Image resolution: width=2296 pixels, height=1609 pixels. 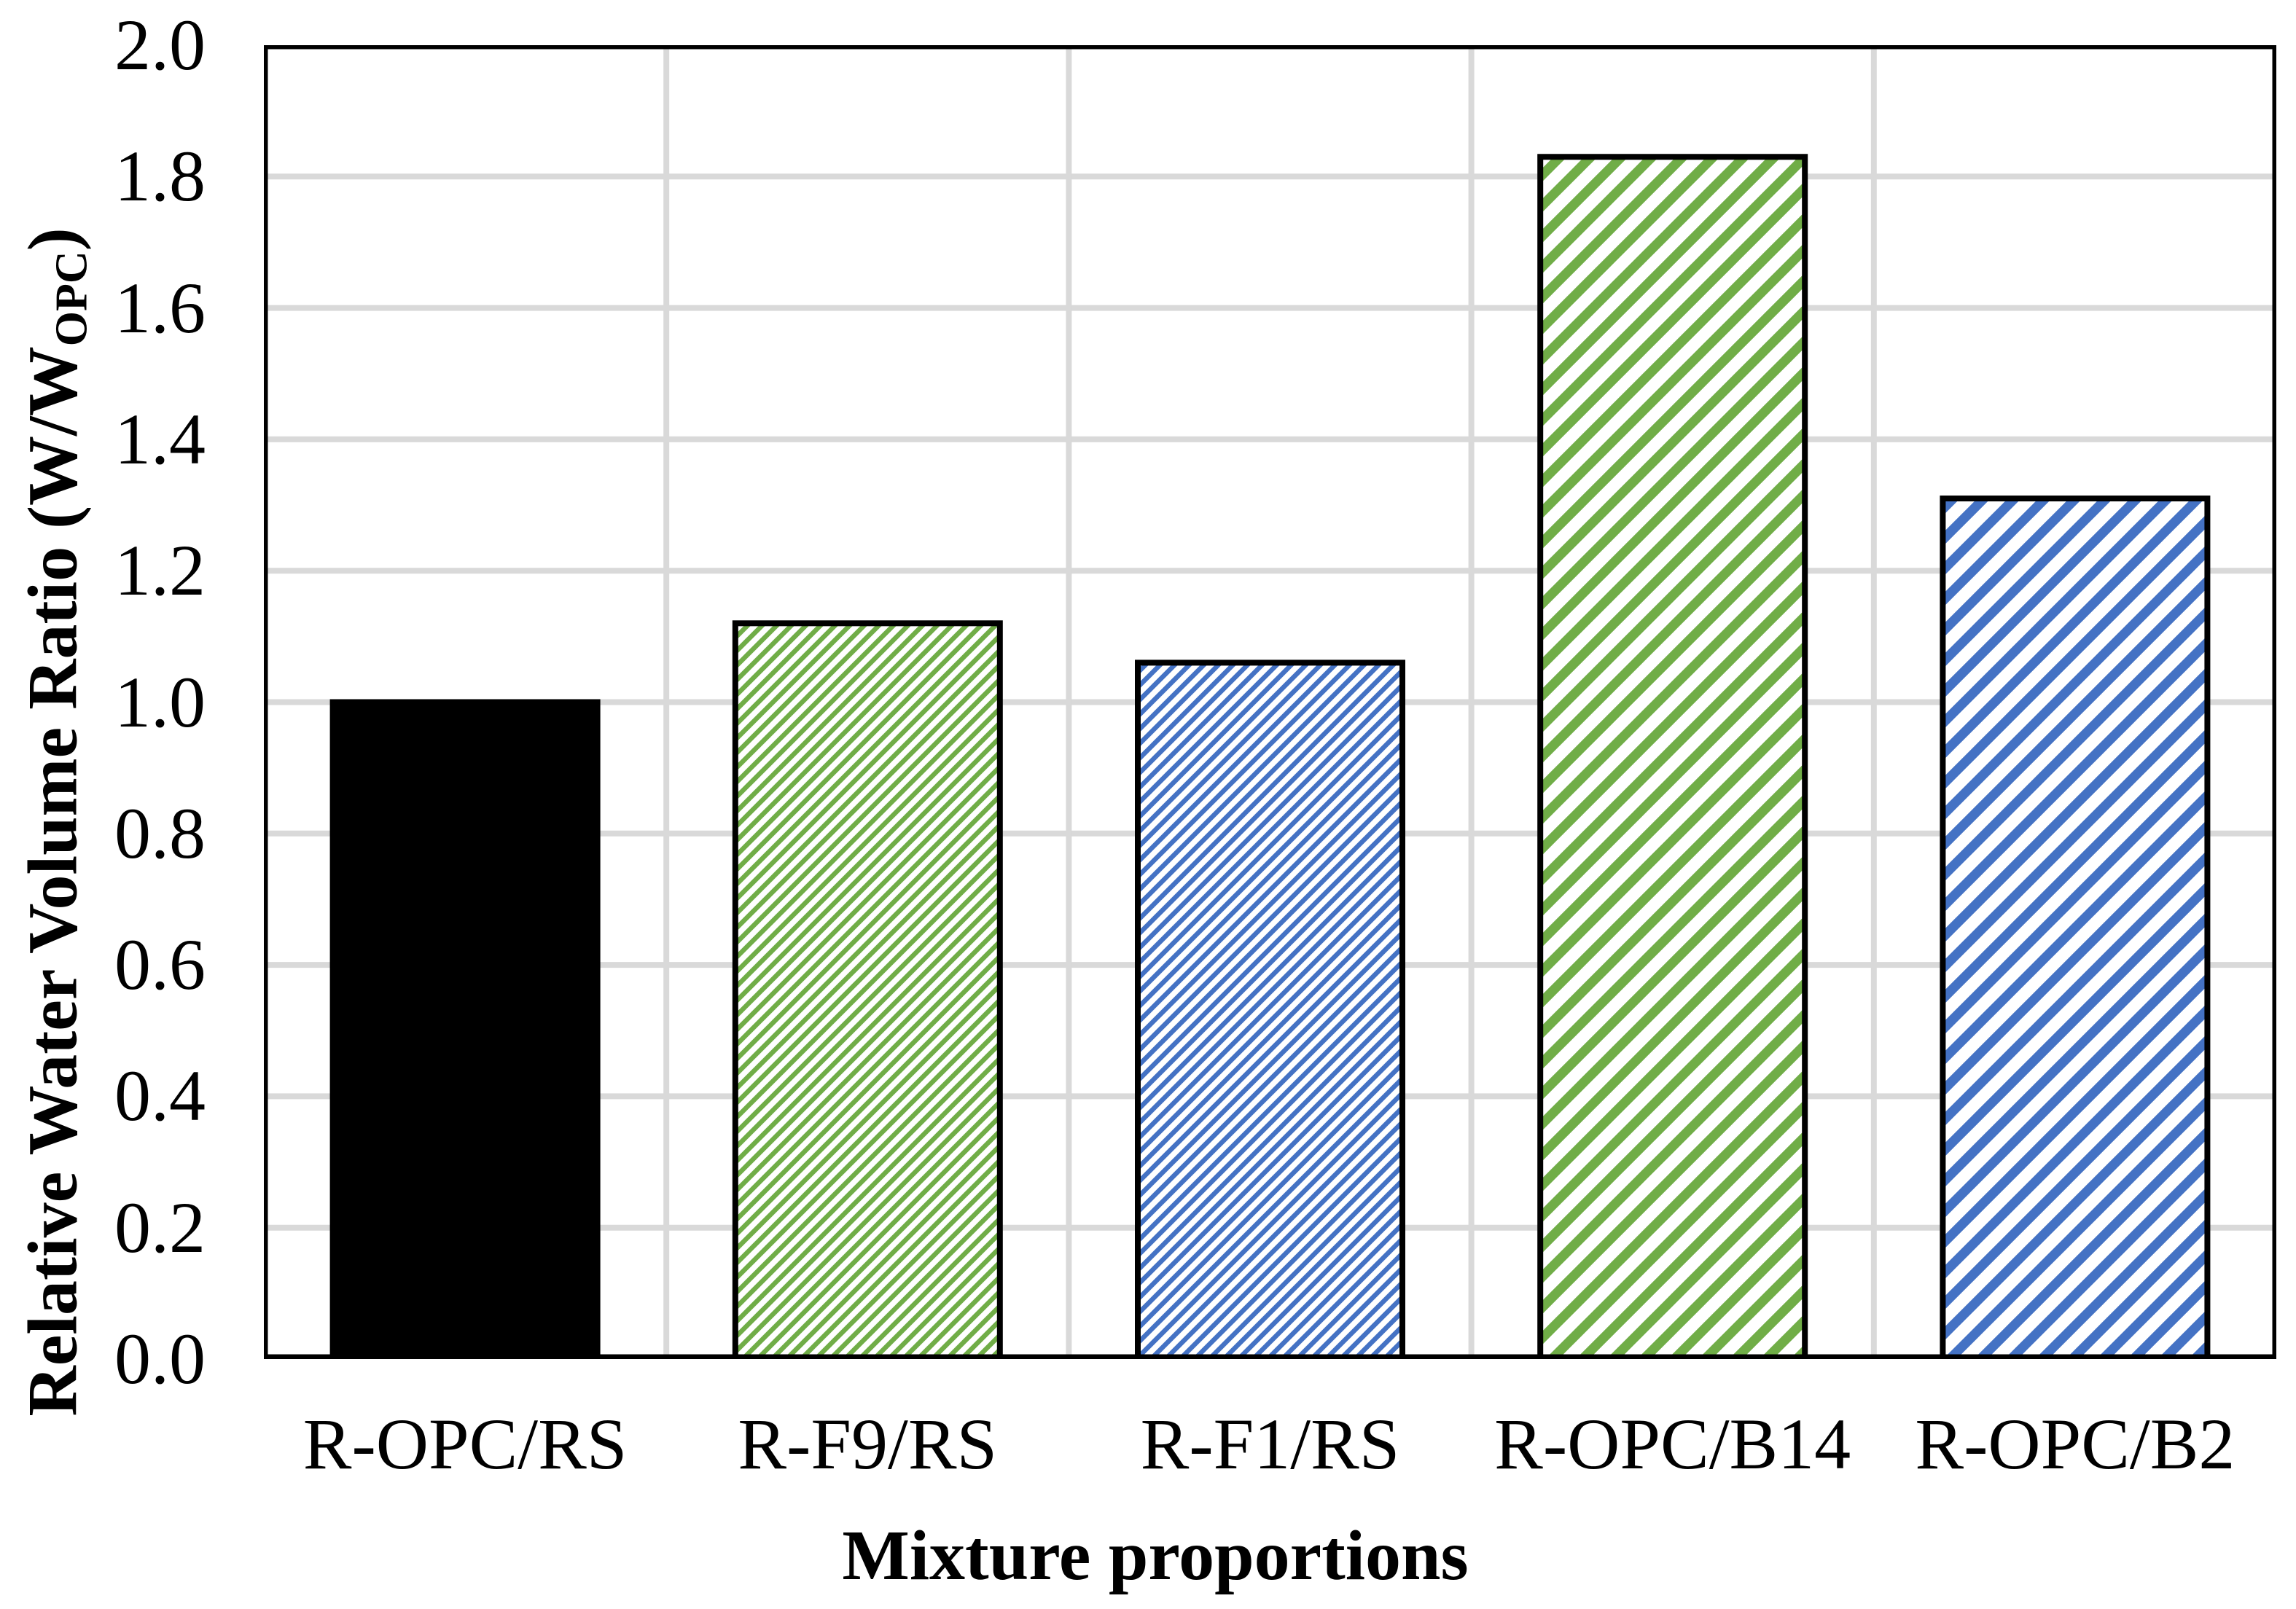 What do you see at coordinates (1155, 1556) in the screenshot?
I see `x-axis-title: Mixture proportions` at bounding box center [1155, 1556].